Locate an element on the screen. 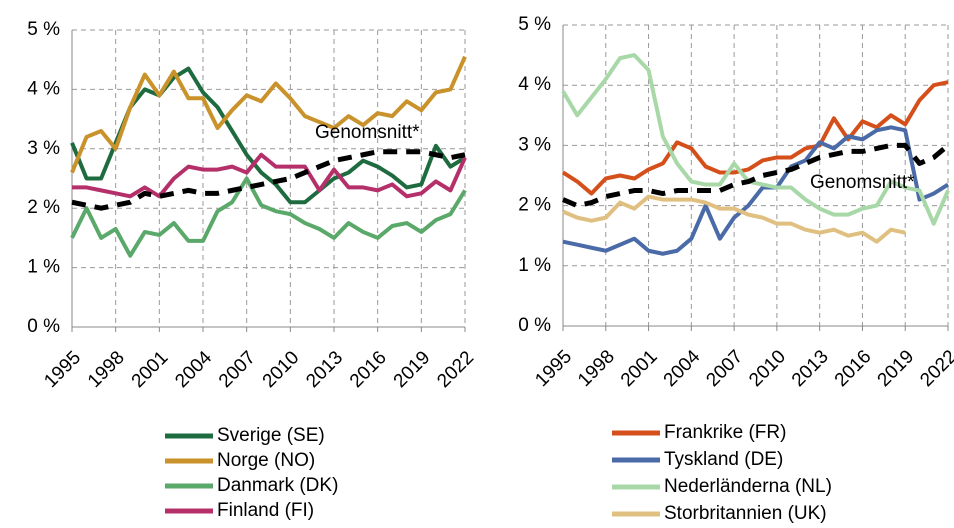 The height and width of the screenshot is (528, 954). legend-label: Norge (NO) is located at coordinates (266, 460).